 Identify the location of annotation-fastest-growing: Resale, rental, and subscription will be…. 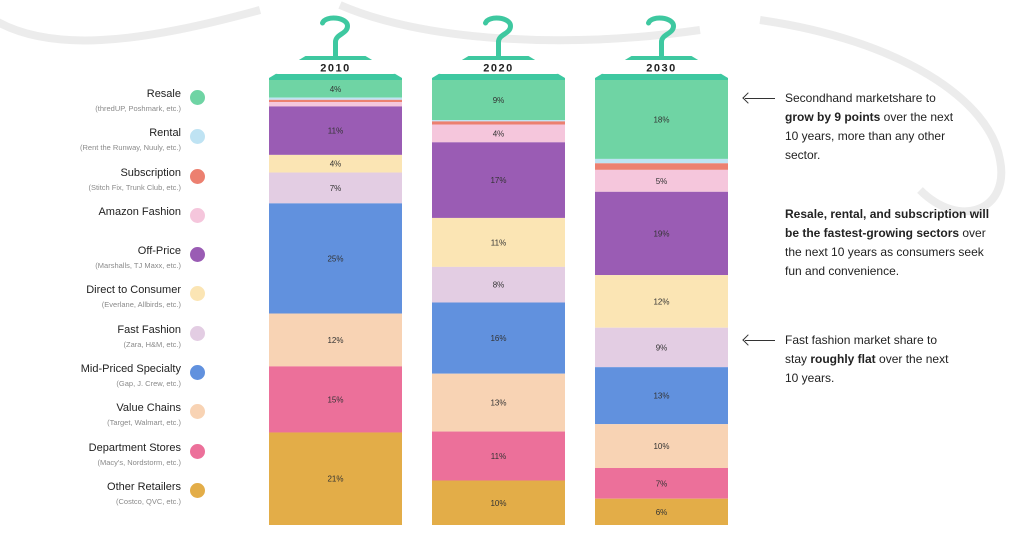
(887, 242).